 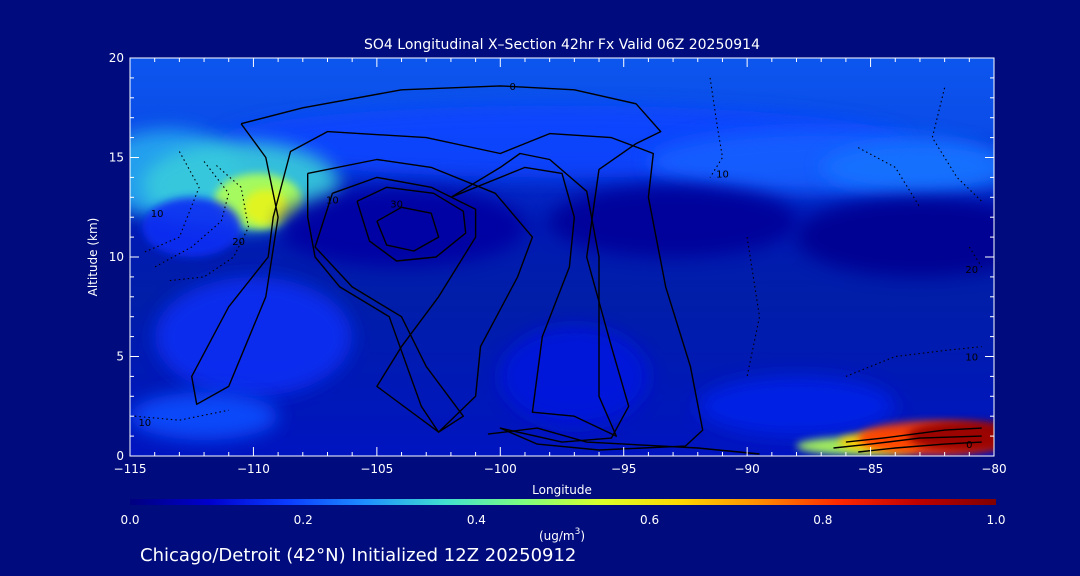 What do you see at coordinates (116, 58) in the screenshot?
I see `y-tick-label: 20` at bounding box center [116, 58].